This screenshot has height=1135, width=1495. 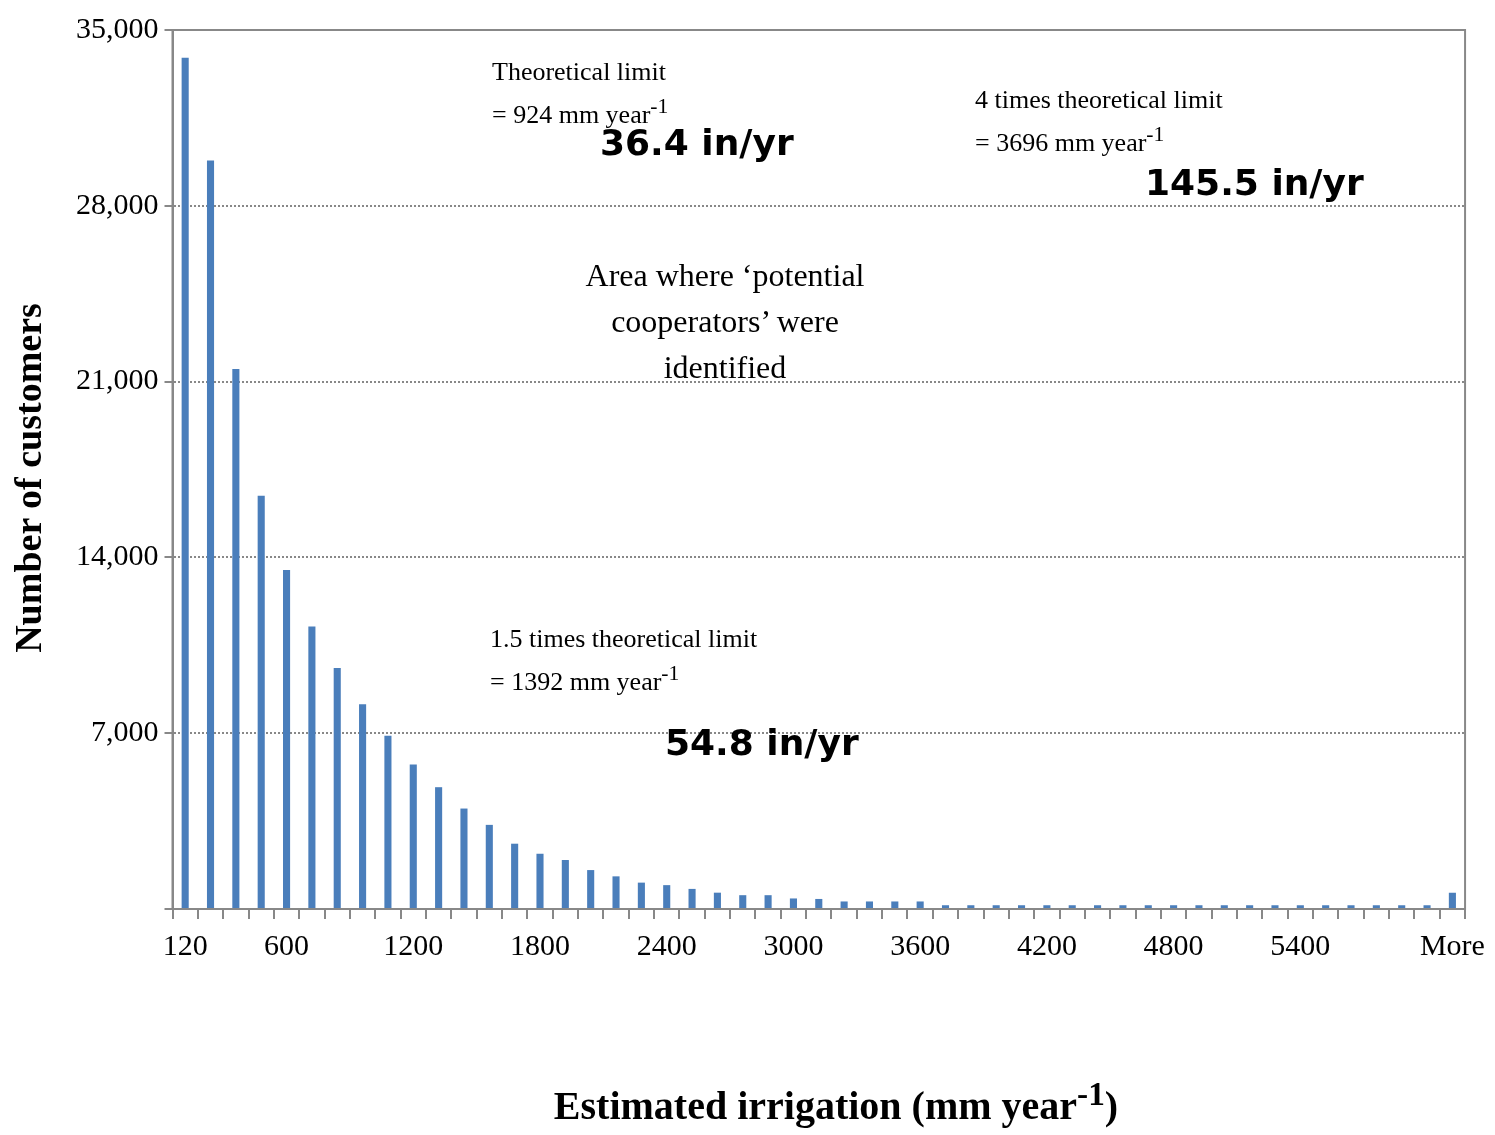 What do you see at coordinates (836, 1102) in the screenshot?
I see `x-axis-title: Estimated irrigation (mm year$^{-1}$)` at bounding box center [836, 1102].